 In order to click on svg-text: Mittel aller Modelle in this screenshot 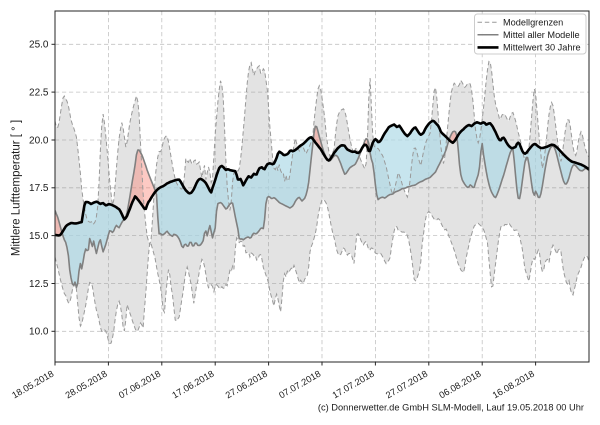, I will do `click(541, 35)`.